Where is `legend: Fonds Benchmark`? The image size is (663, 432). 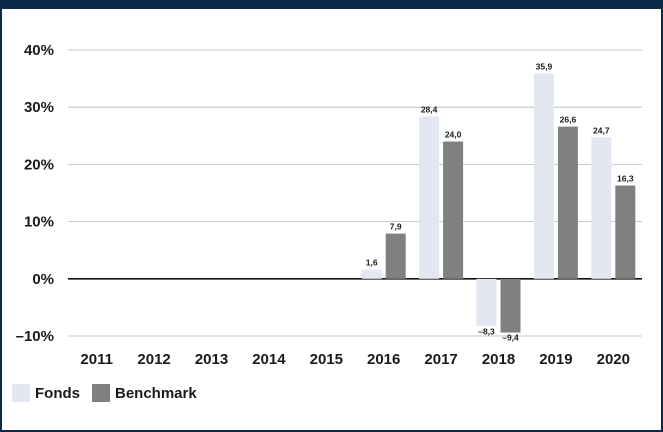
legend: Fonds Benchmark is located at coordinates (110, 393).